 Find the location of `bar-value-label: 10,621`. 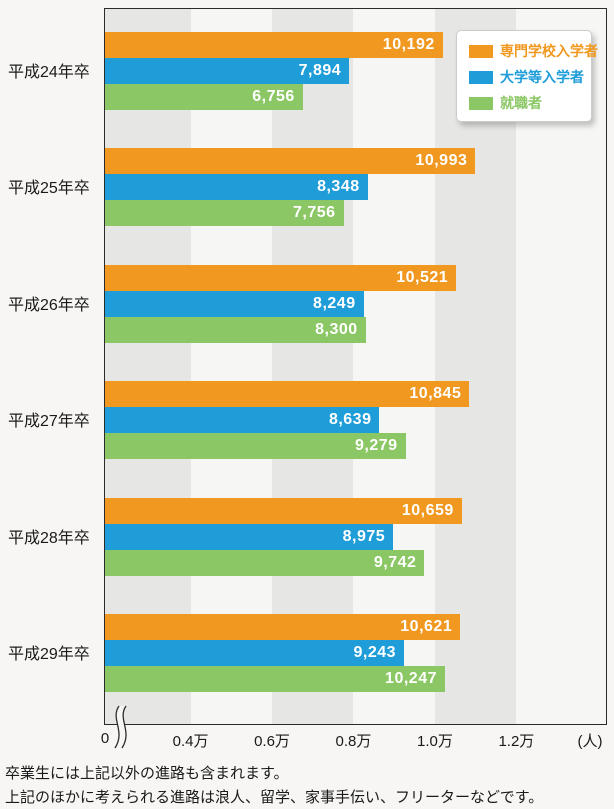

bar-value-label: 10,621 is located at coordinates (426, 626).